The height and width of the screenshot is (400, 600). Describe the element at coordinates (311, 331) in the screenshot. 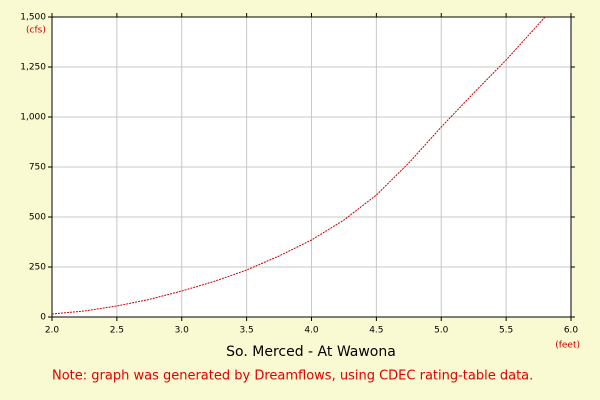

I see `x-tick-label: 4.0` at that location.